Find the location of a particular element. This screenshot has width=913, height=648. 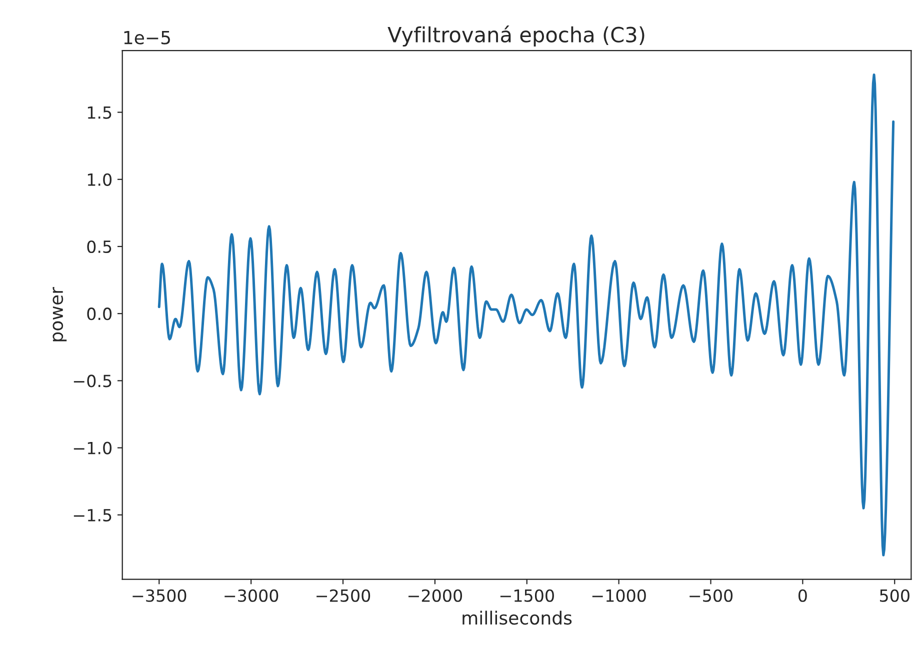

x-tick-label: 500 is located at coordinates (895, 595).